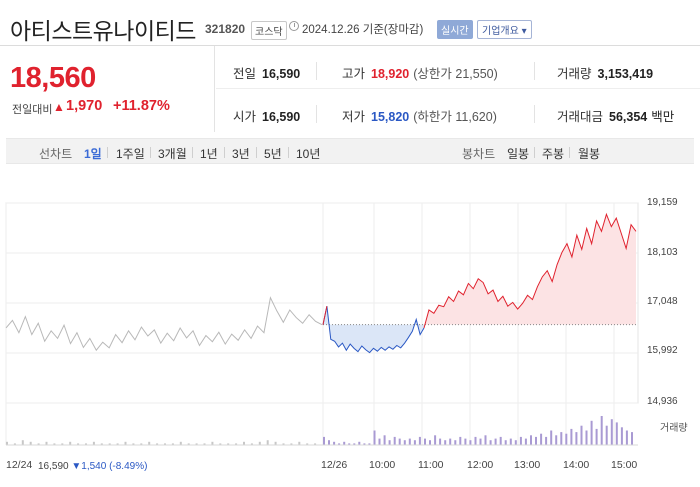 This screenshot has height=487, width=700. What do you see at coordinates (530, 271) in the screenshot?
I see `series-today-up-area` at bounding box center [530, 271].